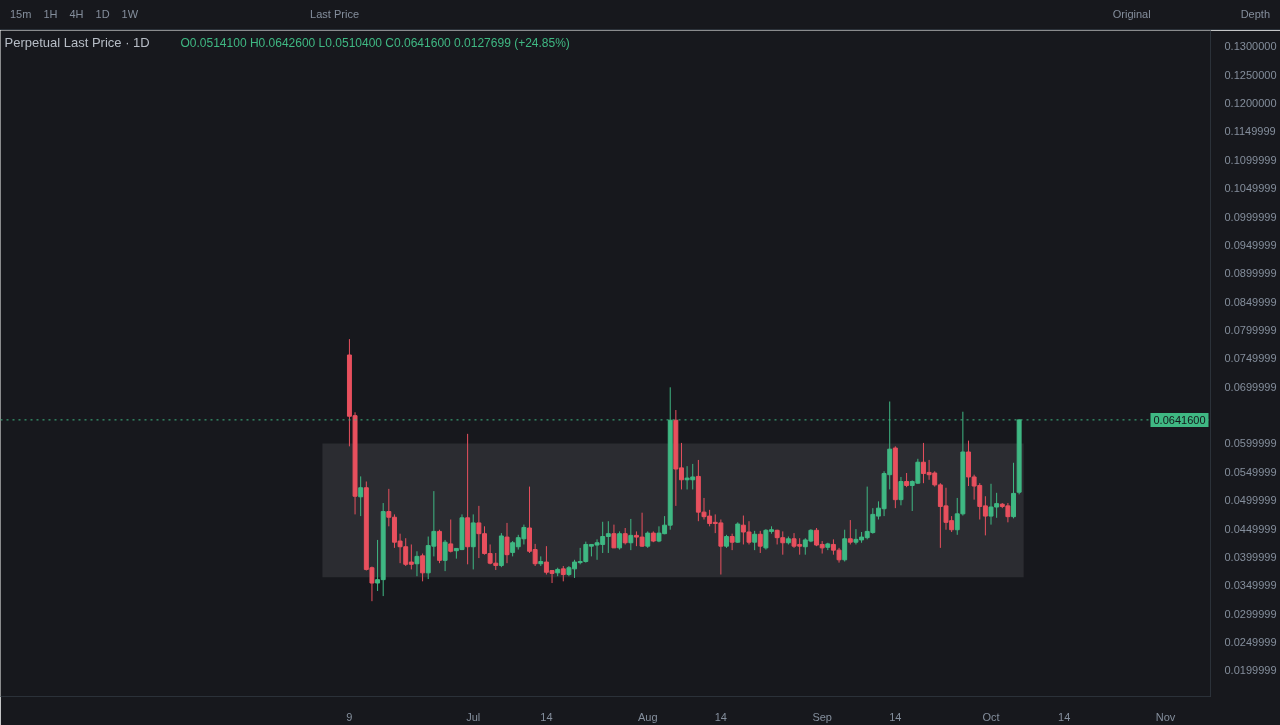 The width and height of the screenshot is (1280, 725). What do you see at coordinates (1250, 46) in the screenshot?
I see `y-tick-label: 0.1300000` at bounding box center [1250, 46].